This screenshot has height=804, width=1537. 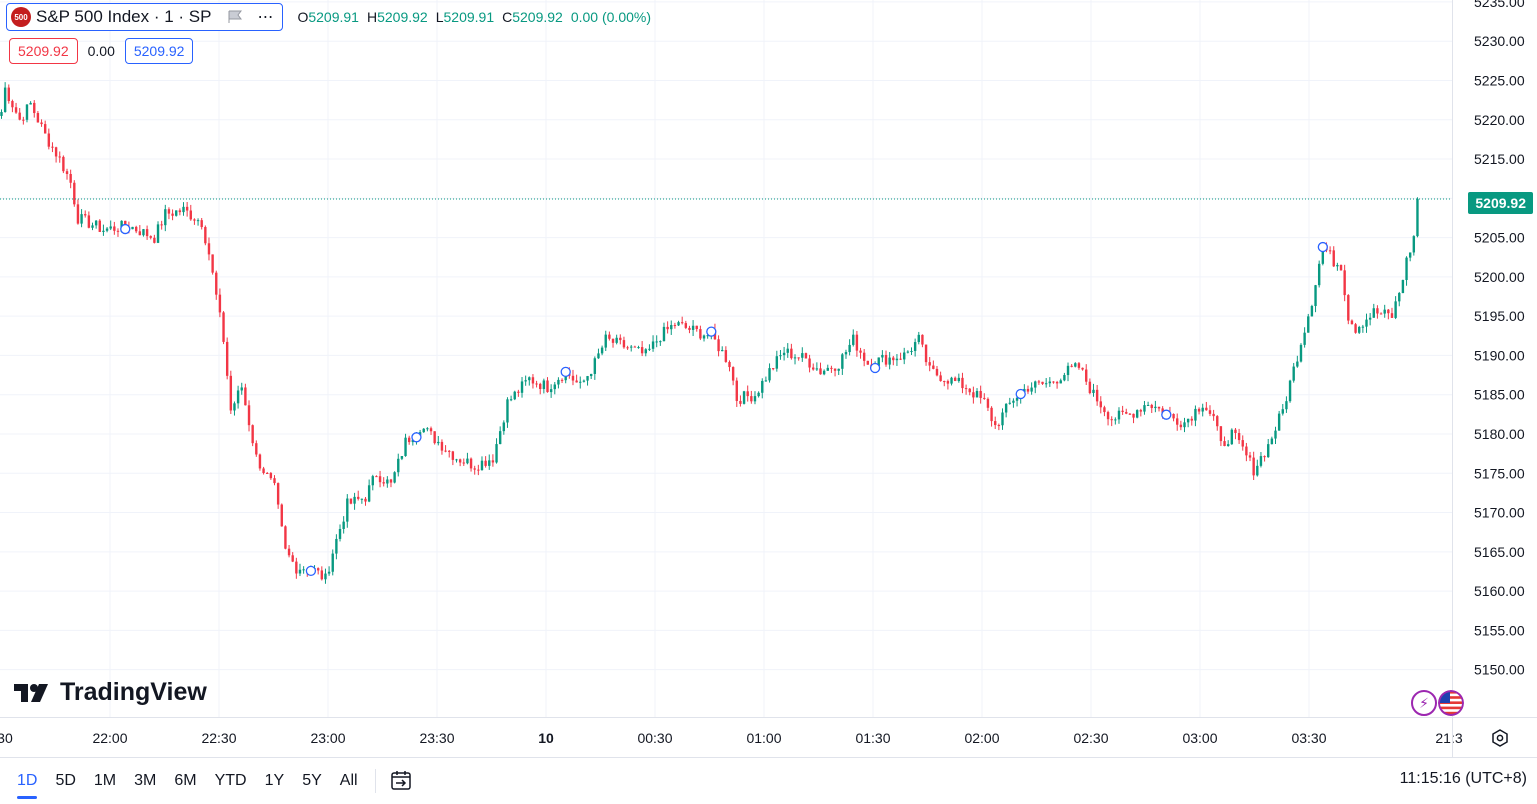 I want to click on sell-price-button: 5209.92, so click(x=43, y=51).